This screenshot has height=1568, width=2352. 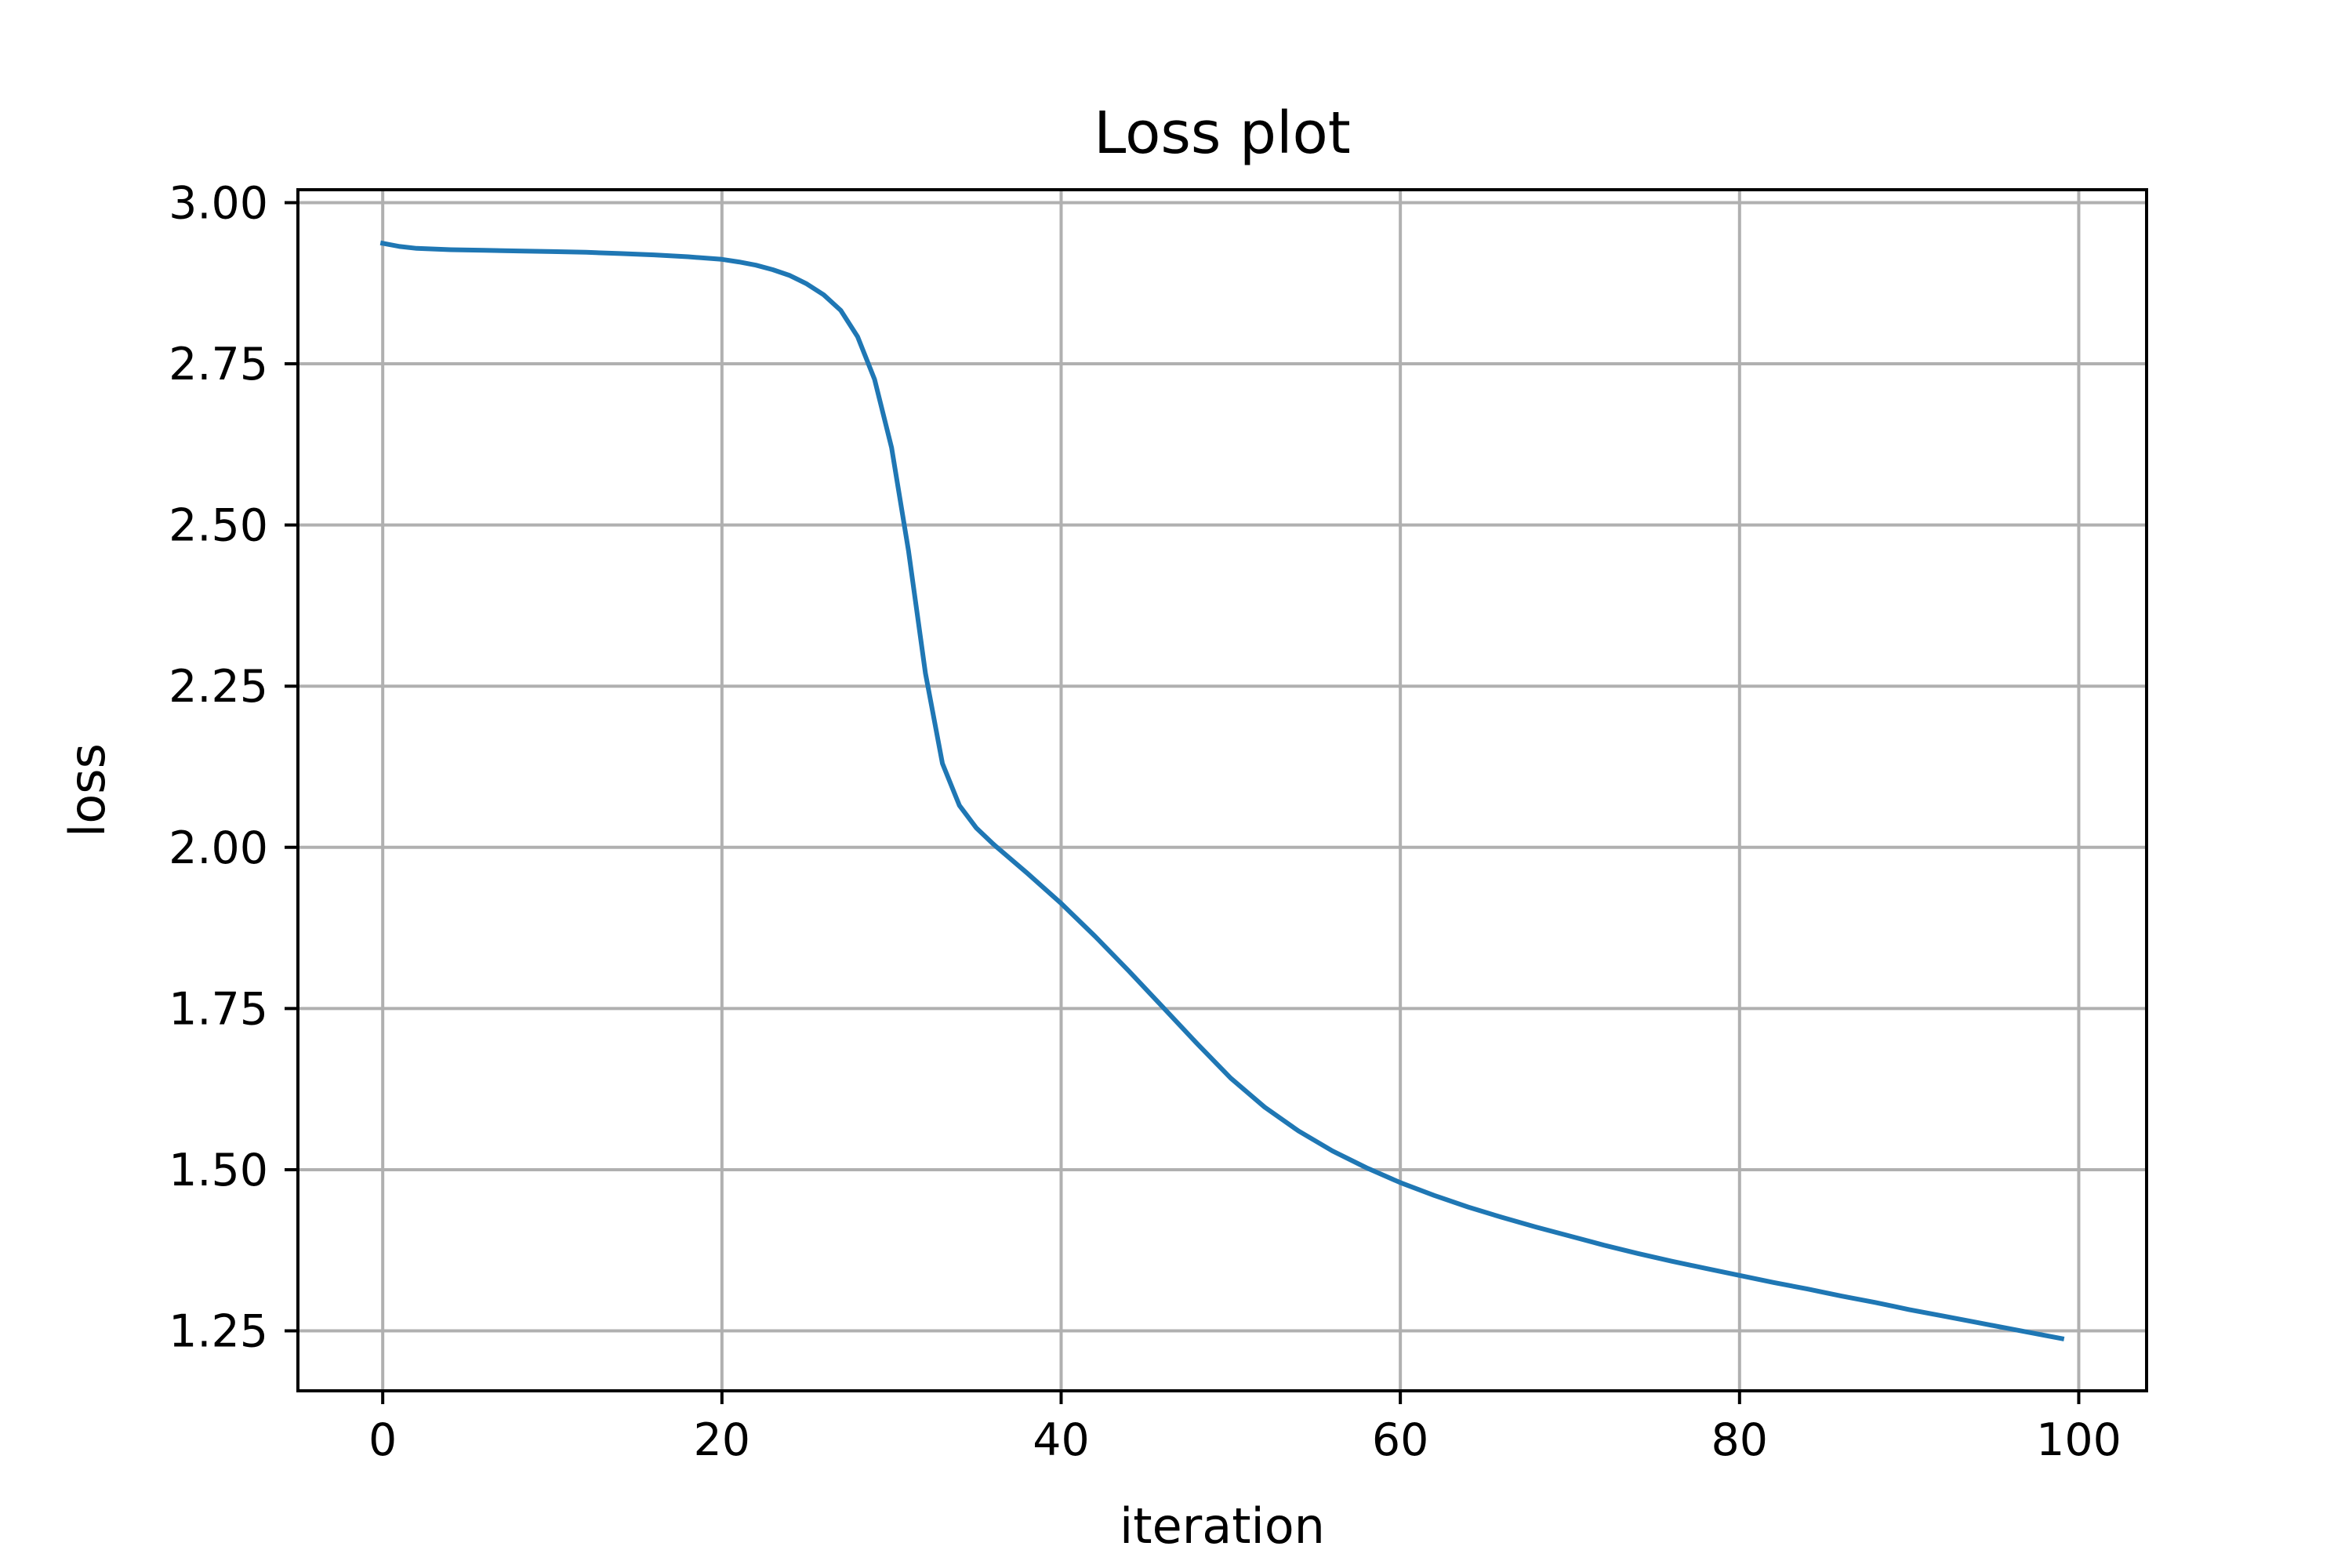 I want to click on x-tick-label: 20, so click(x=722, y=1440).